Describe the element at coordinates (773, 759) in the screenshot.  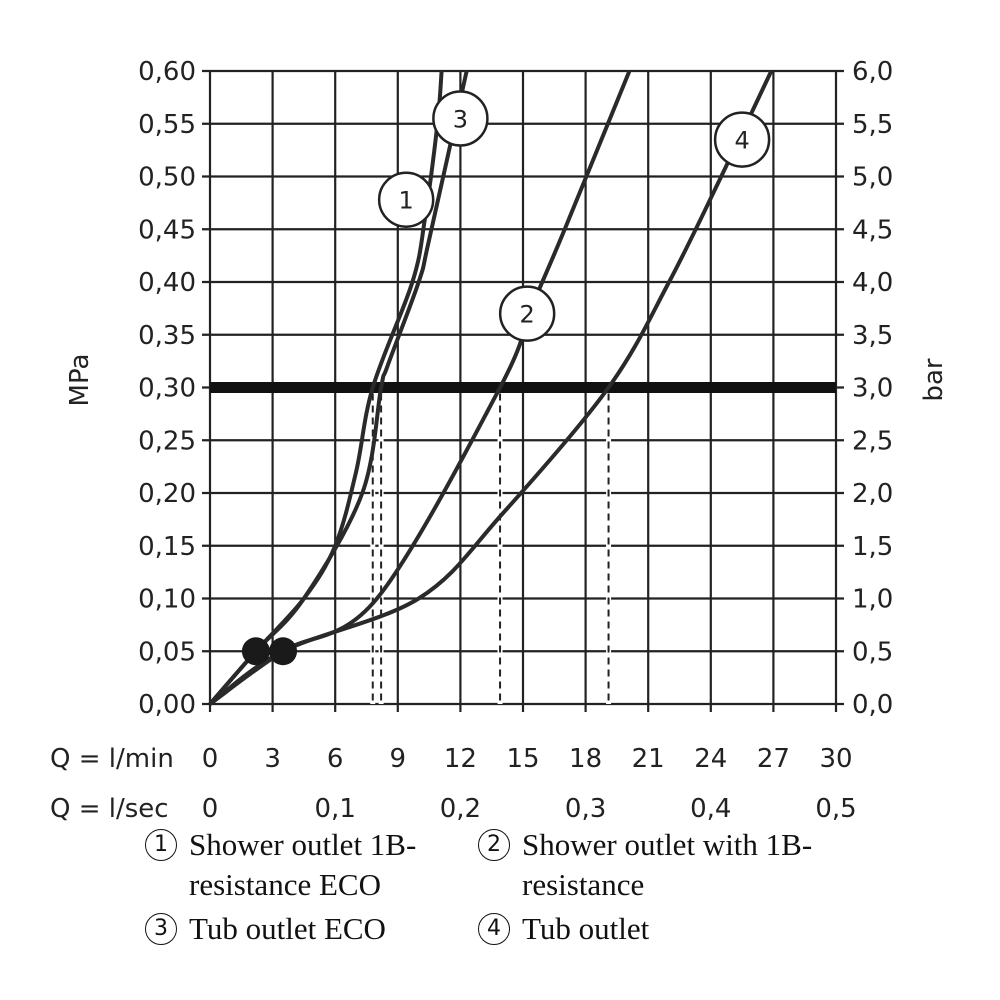
I see `x-tick-label-lmin: 27` at that location.